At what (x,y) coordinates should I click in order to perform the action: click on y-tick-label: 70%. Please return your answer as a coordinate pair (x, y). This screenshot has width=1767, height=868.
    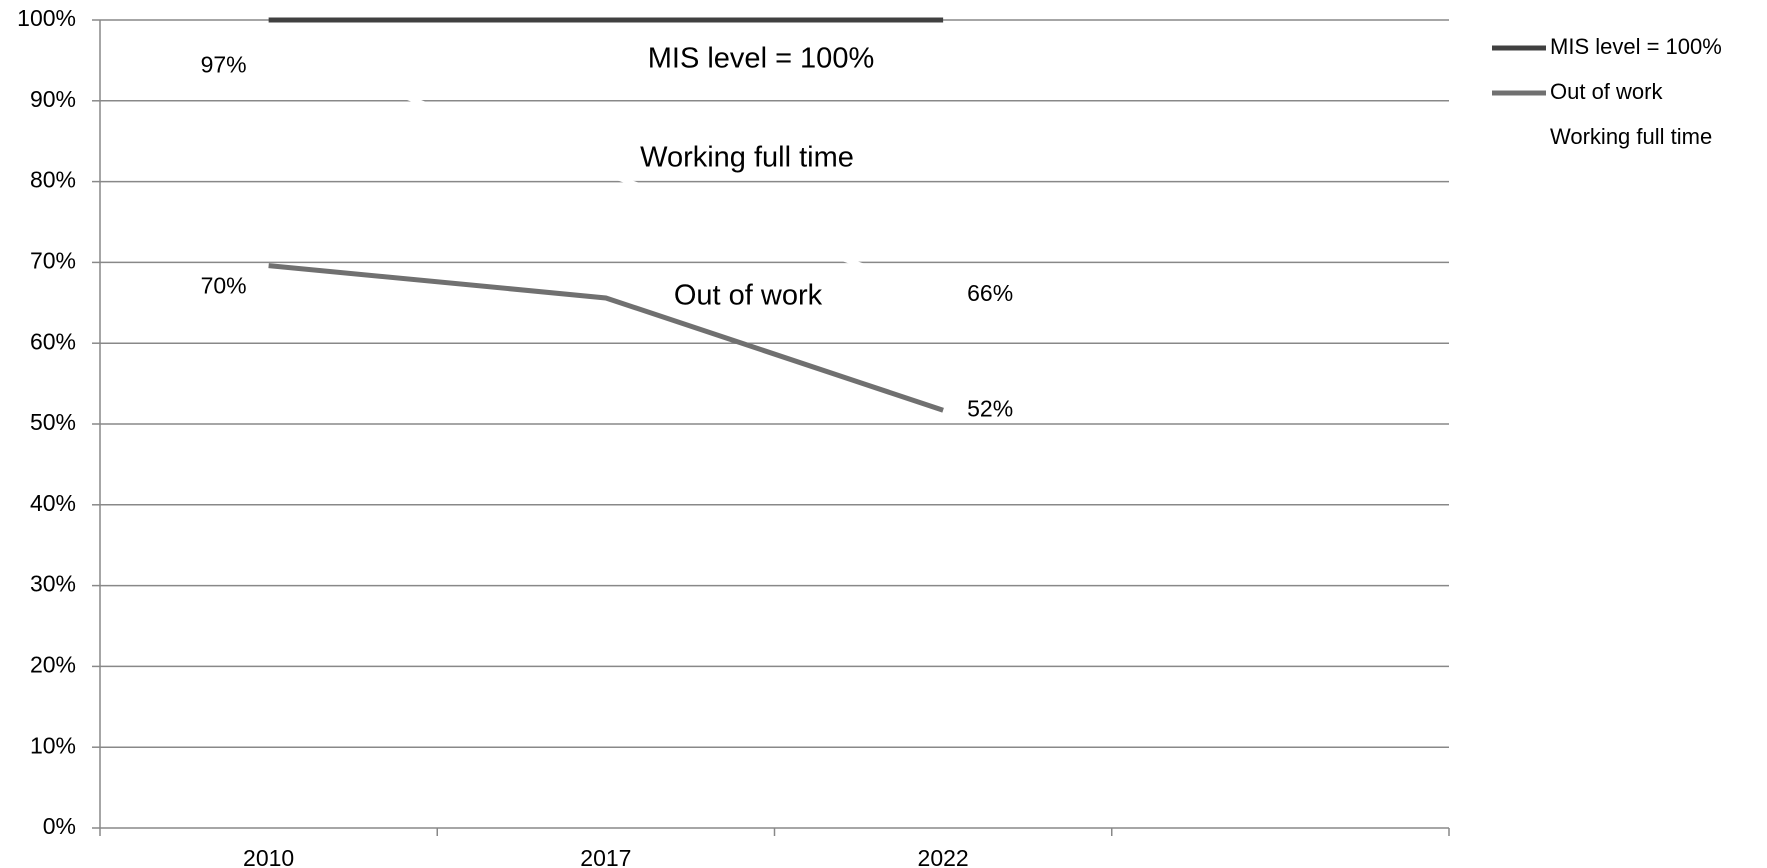
    Looking at the image, I should click on (53, 260).